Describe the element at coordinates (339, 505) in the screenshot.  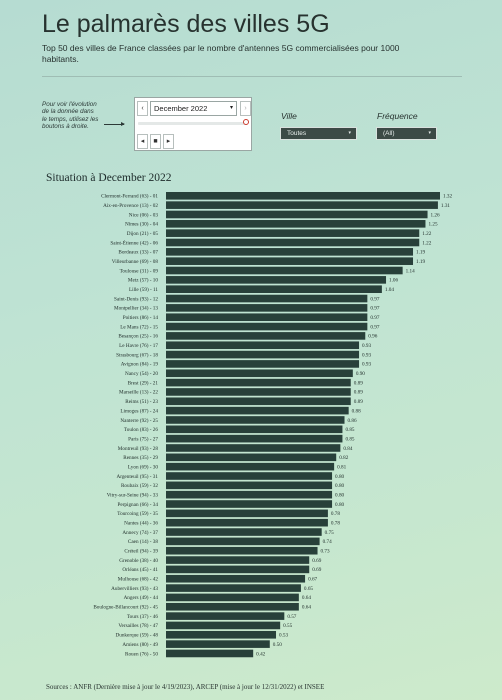
I see `value-label: 0.80` at that location.